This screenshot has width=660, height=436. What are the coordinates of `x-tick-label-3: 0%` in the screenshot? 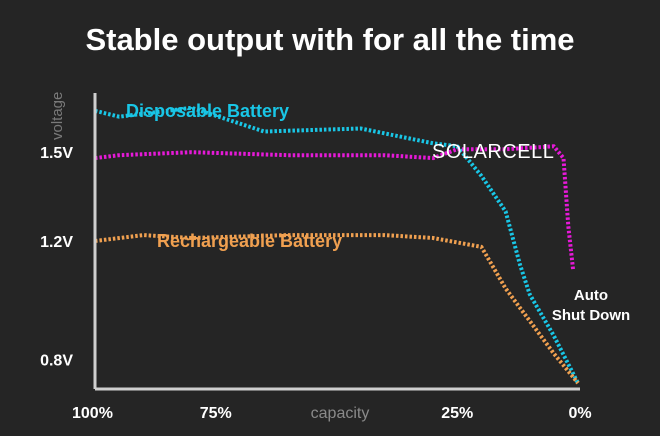 It's located at (579, 413).